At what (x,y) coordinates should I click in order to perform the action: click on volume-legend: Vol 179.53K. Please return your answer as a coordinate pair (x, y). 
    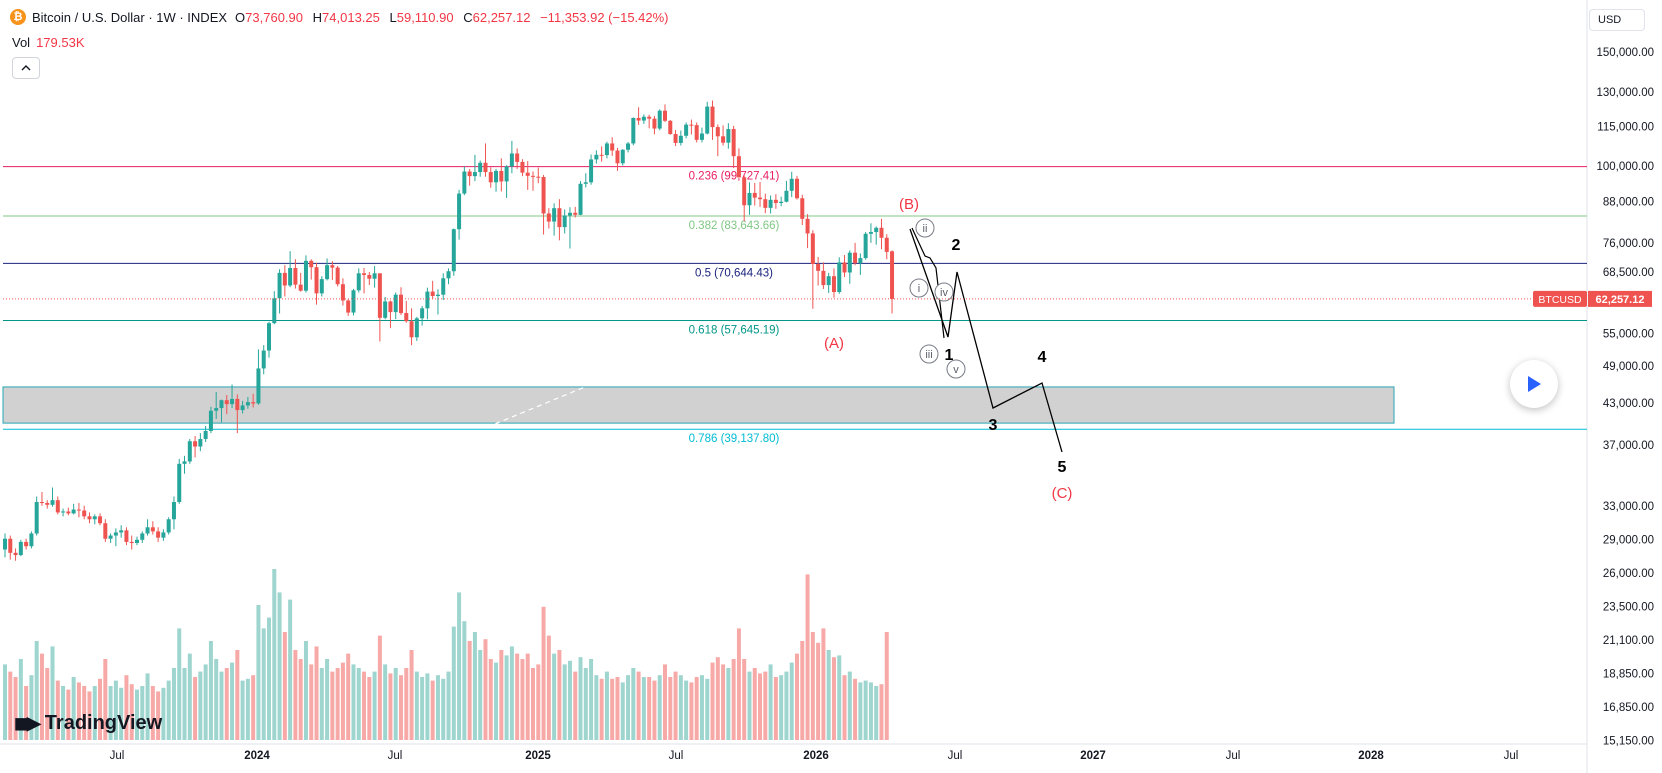
    Looking at the image, I should click on (48, 42).